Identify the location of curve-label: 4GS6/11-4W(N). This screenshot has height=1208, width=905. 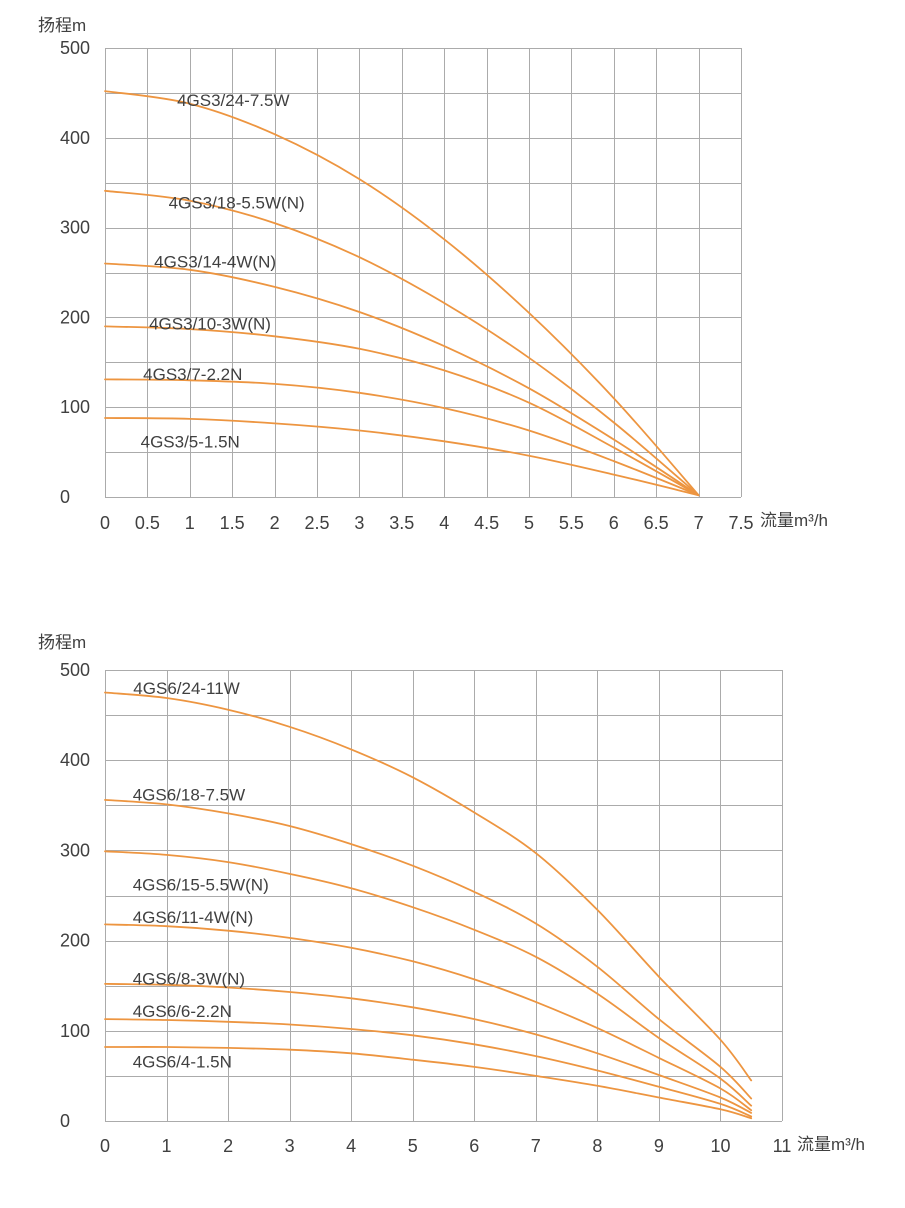
(193, 917).